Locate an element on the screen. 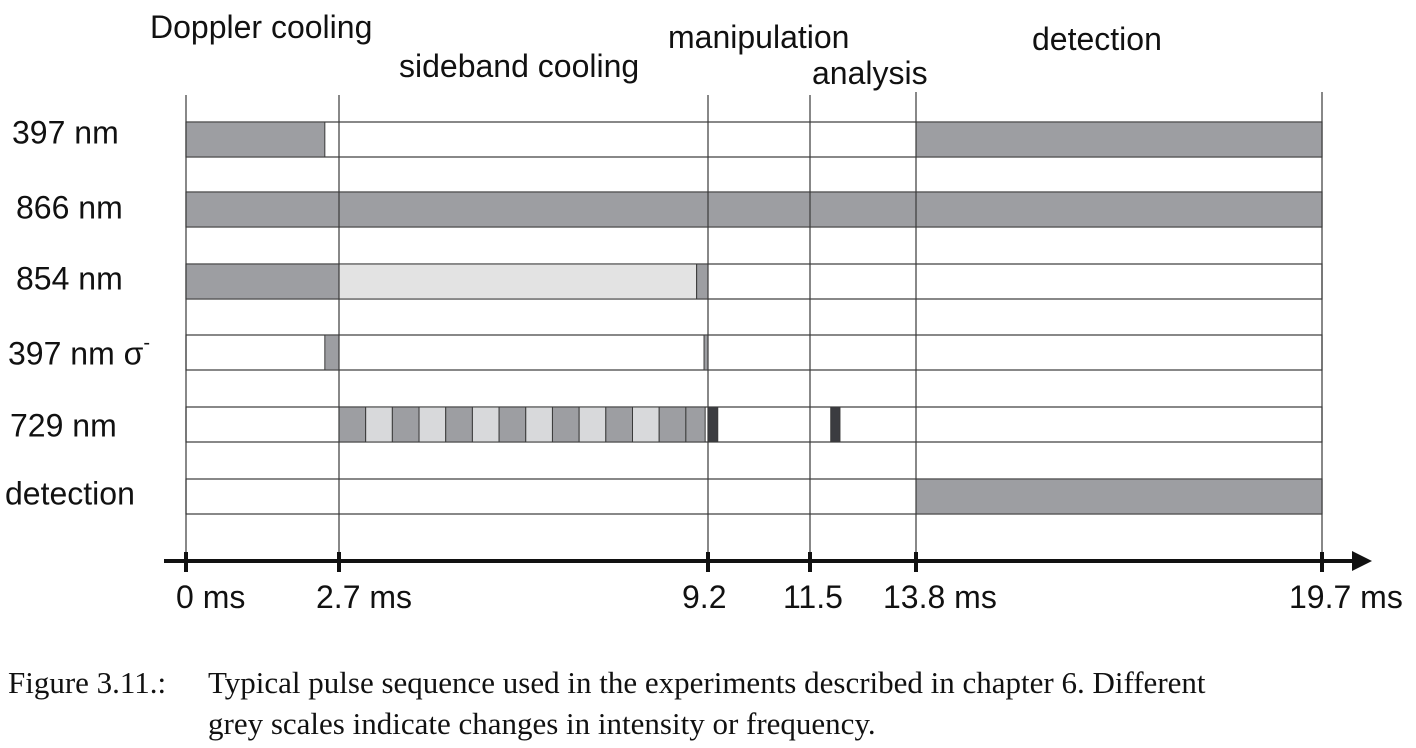  row-label: detection is located at coordinates (70, 493).